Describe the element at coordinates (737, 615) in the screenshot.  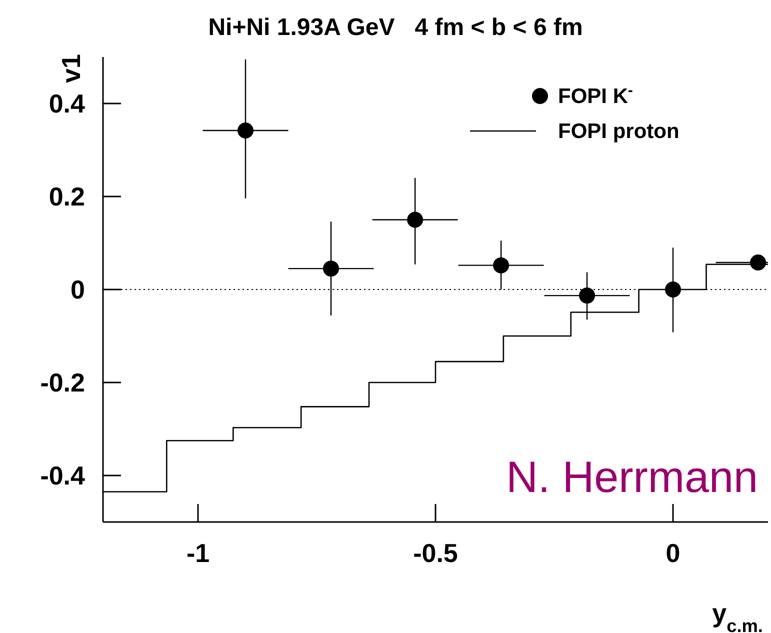
I see `x-axis-title: y$_{c.m.}$` at that location.